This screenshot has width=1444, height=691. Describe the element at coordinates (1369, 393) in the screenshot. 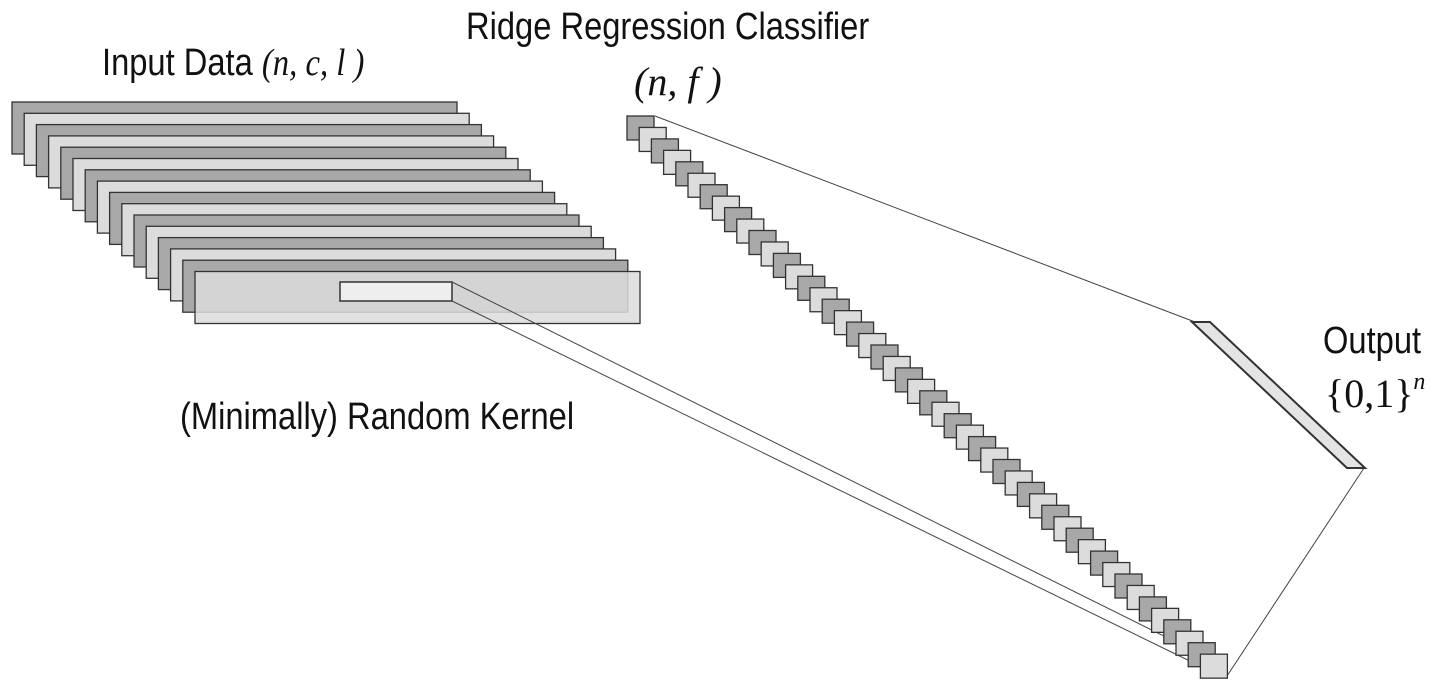

I see `output-set: {0,1}` at that location.